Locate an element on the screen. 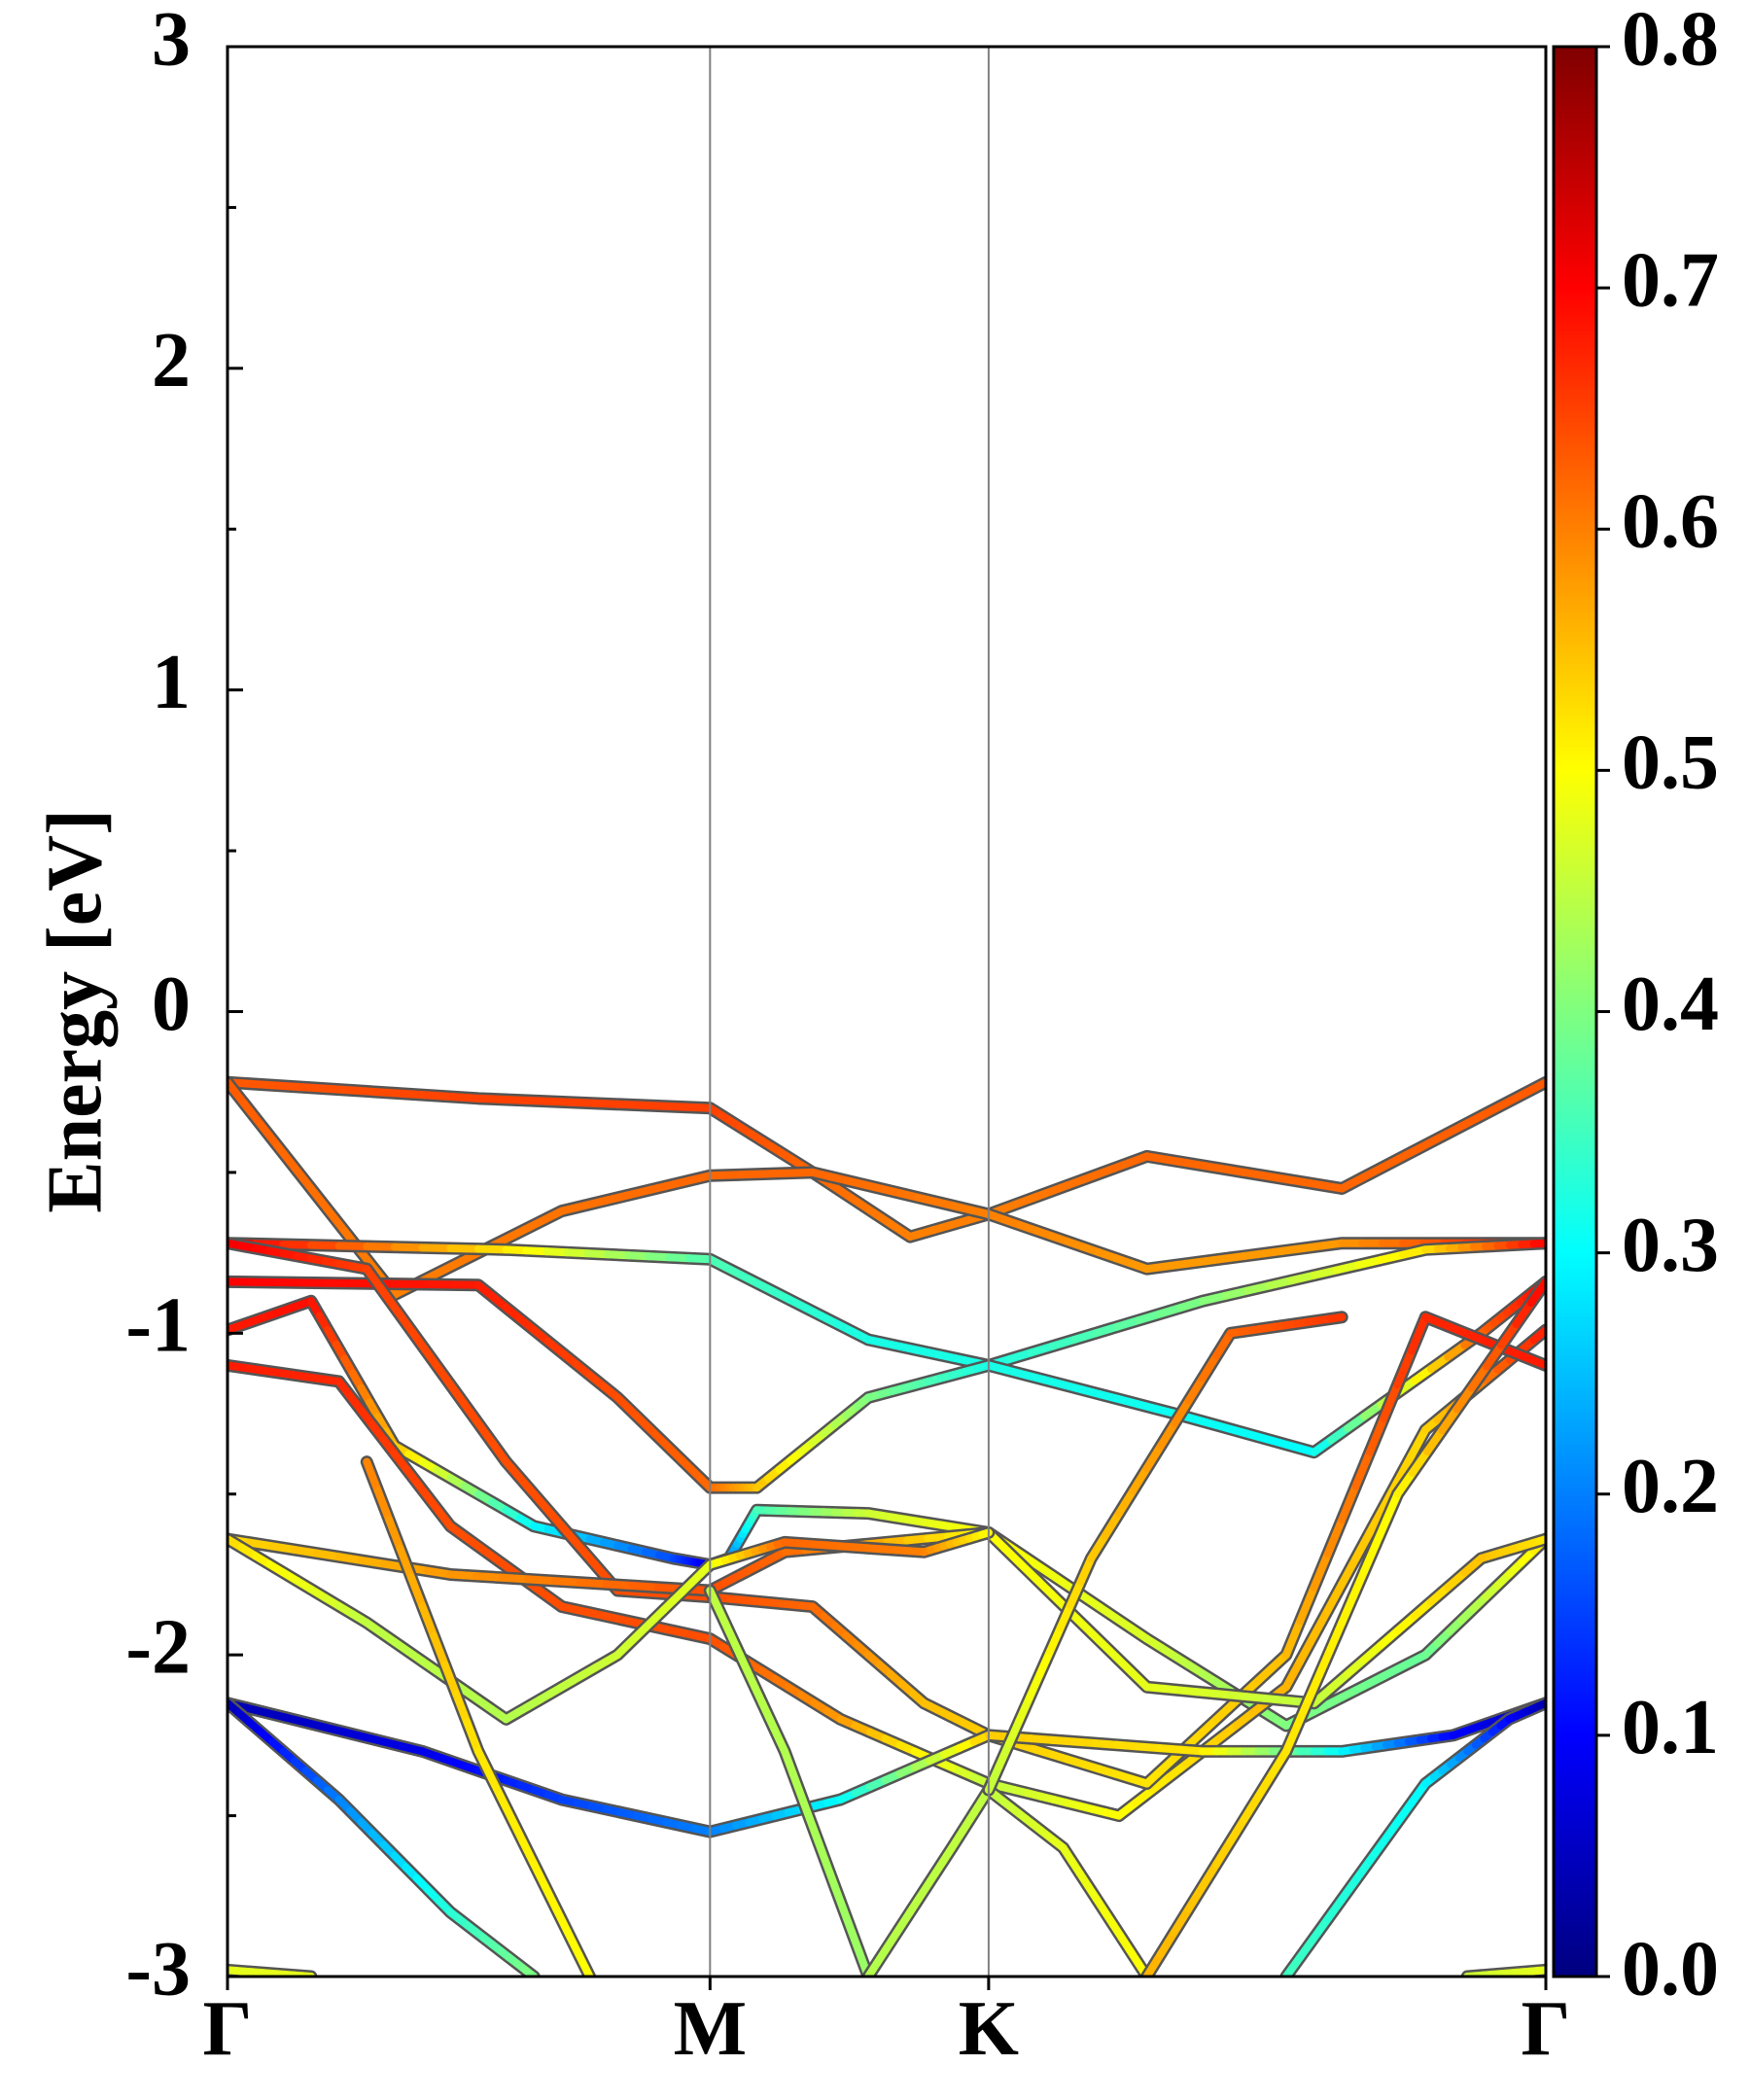 The image size is (1750, 2100). y-tick-label: -1 is located at coordinates (158, 1326).